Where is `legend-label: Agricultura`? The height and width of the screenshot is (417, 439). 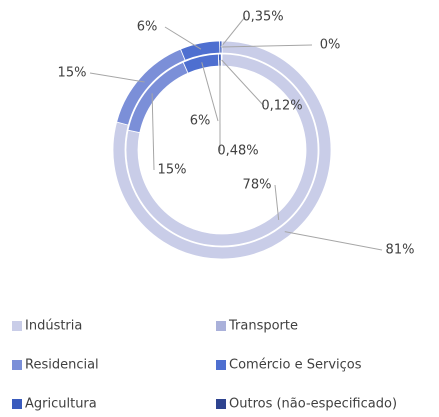 legend-label: Agricultura is located at coordinates (61, 404).